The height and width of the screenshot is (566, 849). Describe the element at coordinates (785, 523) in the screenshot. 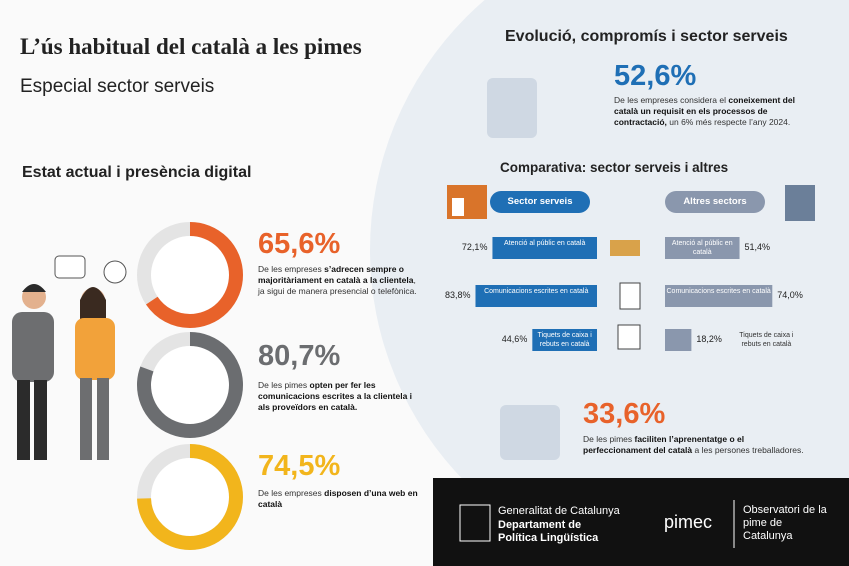

I see `footer-observatori: Observatori de la pime de Catalunya` at that location.